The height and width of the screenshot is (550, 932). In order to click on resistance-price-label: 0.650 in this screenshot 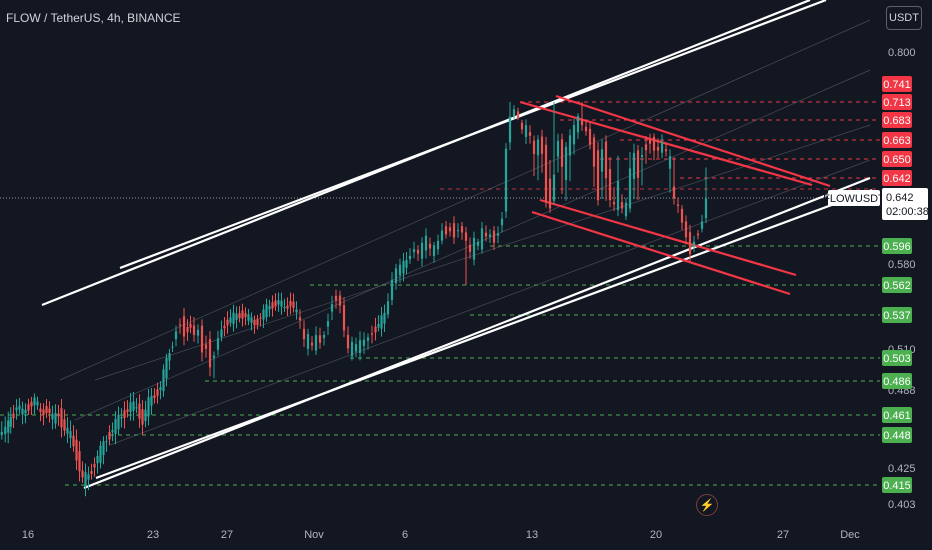, I will do `click(897, 160)`.